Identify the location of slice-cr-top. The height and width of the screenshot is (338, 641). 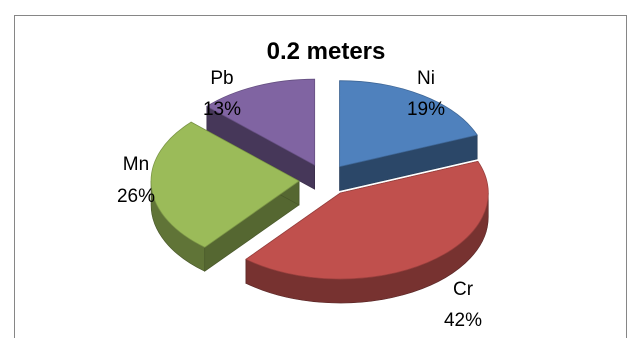
(367, 220).